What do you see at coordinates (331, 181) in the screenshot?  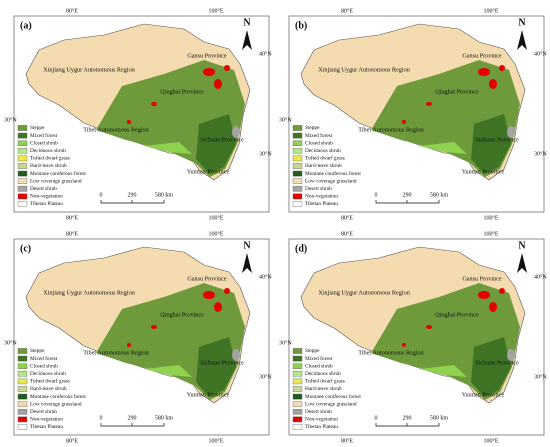 I see `legend-label: Low coverage grassland` at bounding box center [331, 181].